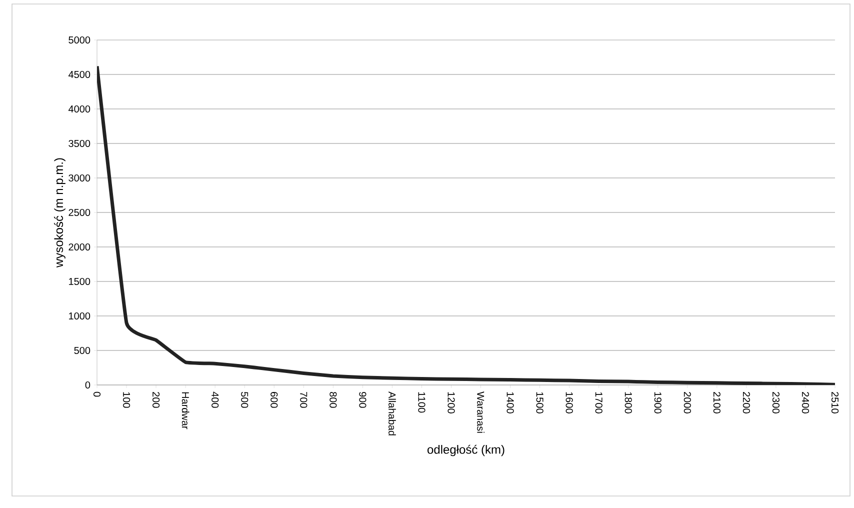 The height and width of the screenshot is (508, 854). What do you see at coordinates (79, 247) in the screenshot?
I see `y-tick-label: 2000` at bounding box center [79, 247].